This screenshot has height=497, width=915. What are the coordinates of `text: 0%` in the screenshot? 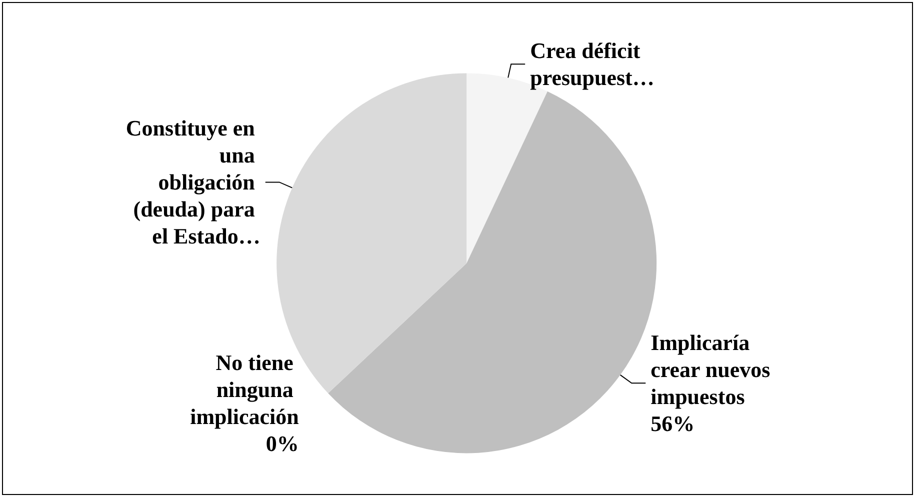 It's located at (282, 443).